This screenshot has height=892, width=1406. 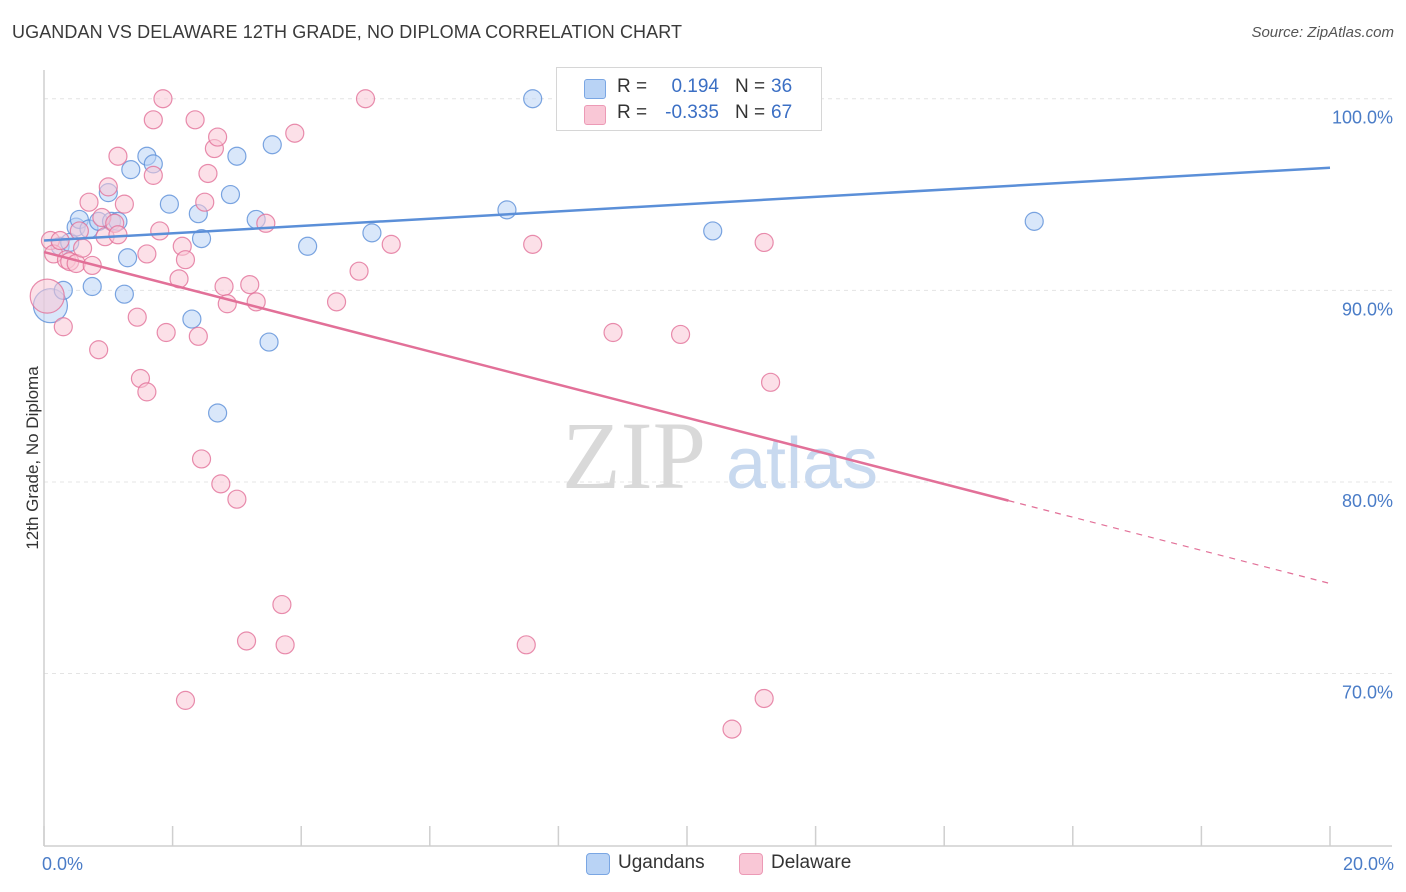 What do you see at coordinates (802, 464) in the screenshot?
I see `watermark-atlas: atlas` at bounding box center [802, 464].